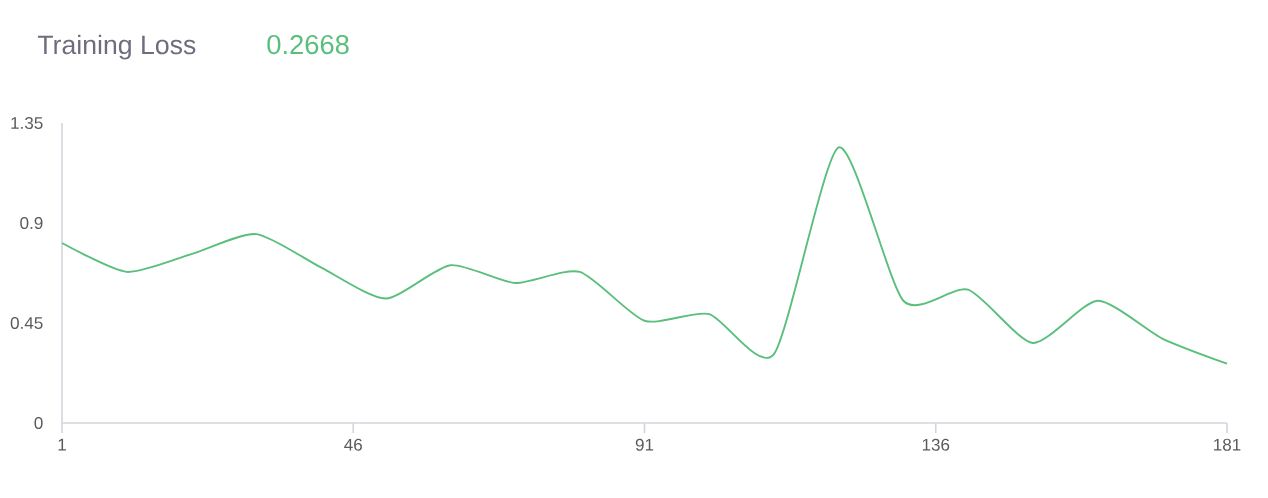  I want to click on y-tick-label: 0, so click(38, 423).